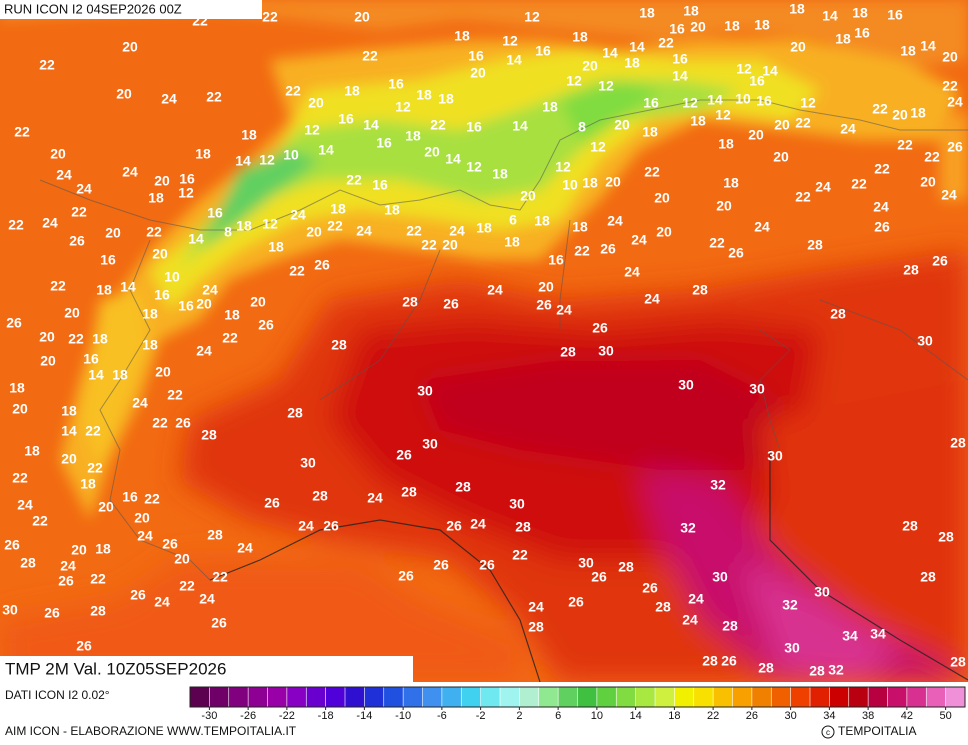  Describe the element at coordinates (597, 716) in the screenshot. I see `colorbar-tick-label: 10` at that location.